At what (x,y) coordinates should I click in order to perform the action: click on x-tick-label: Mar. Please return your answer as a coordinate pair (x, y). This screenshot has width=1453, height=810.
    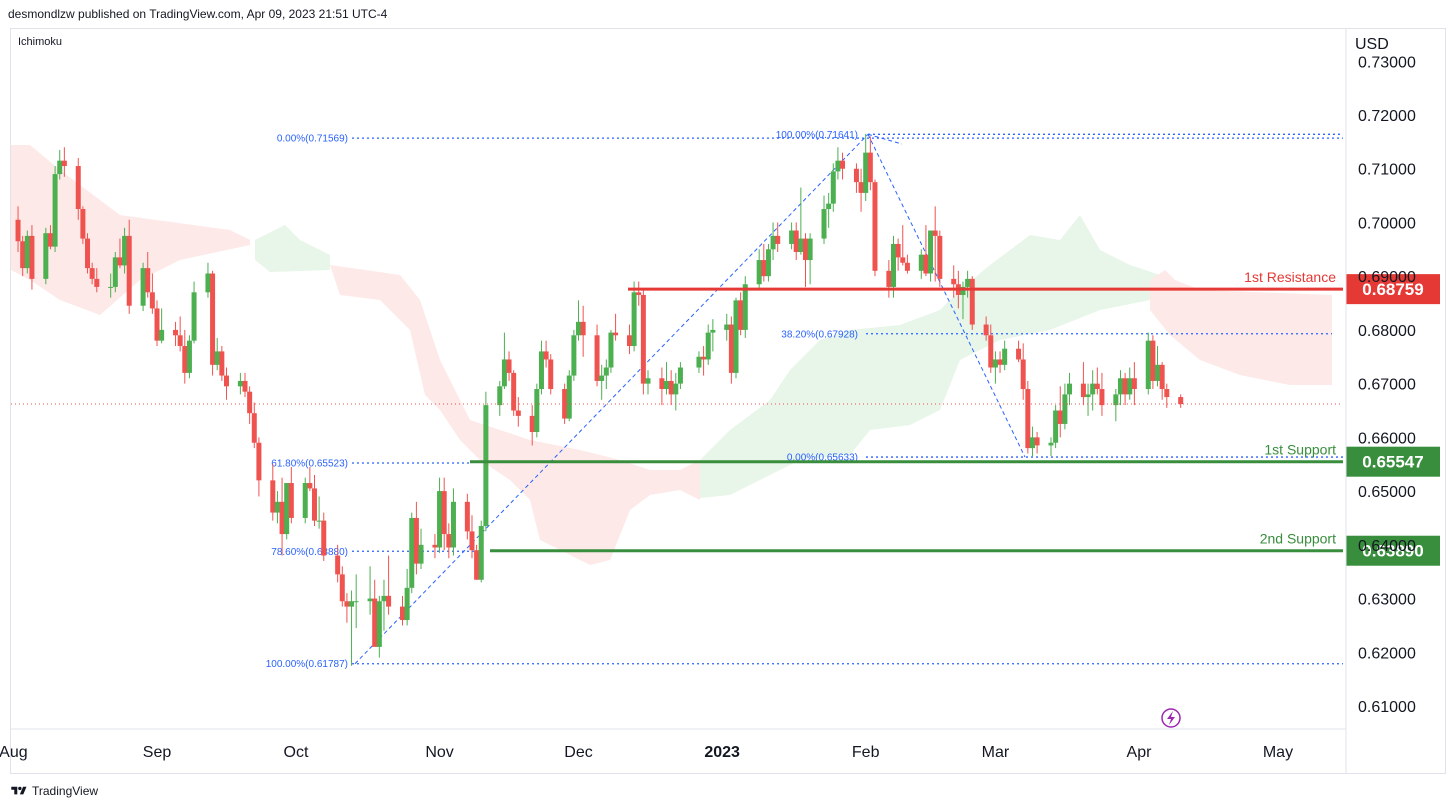
    Looking at the image, I should click on (996, 752).